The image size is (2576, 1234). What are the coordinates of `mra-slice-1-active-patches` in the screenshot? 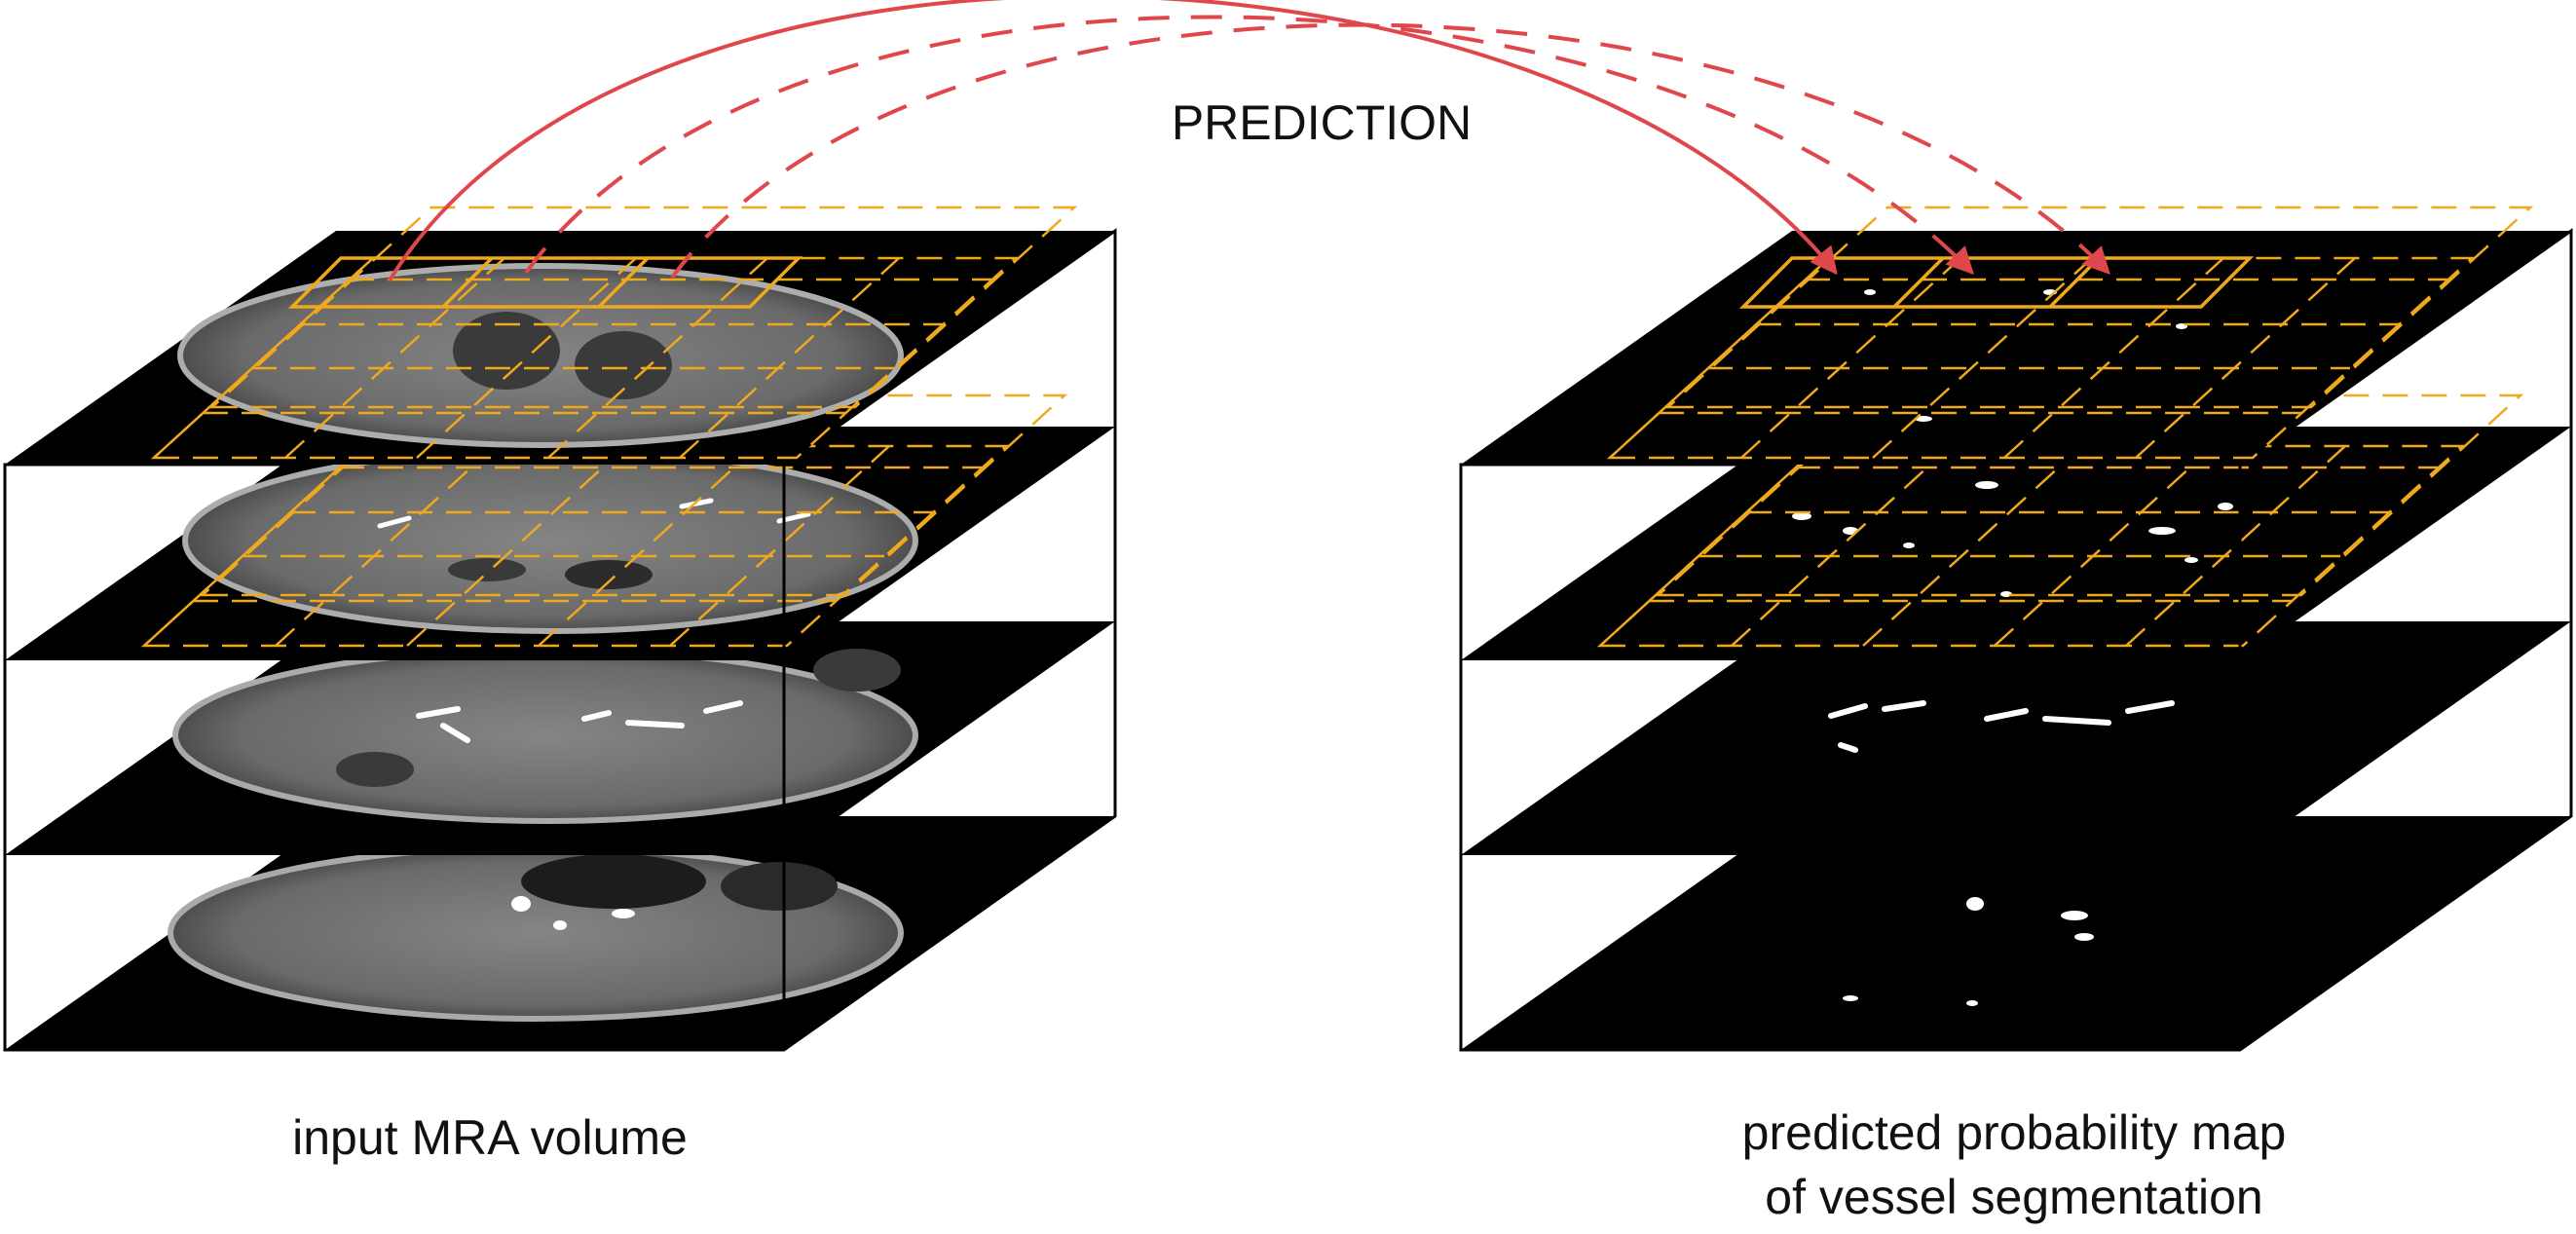 It's located at (545, 282).